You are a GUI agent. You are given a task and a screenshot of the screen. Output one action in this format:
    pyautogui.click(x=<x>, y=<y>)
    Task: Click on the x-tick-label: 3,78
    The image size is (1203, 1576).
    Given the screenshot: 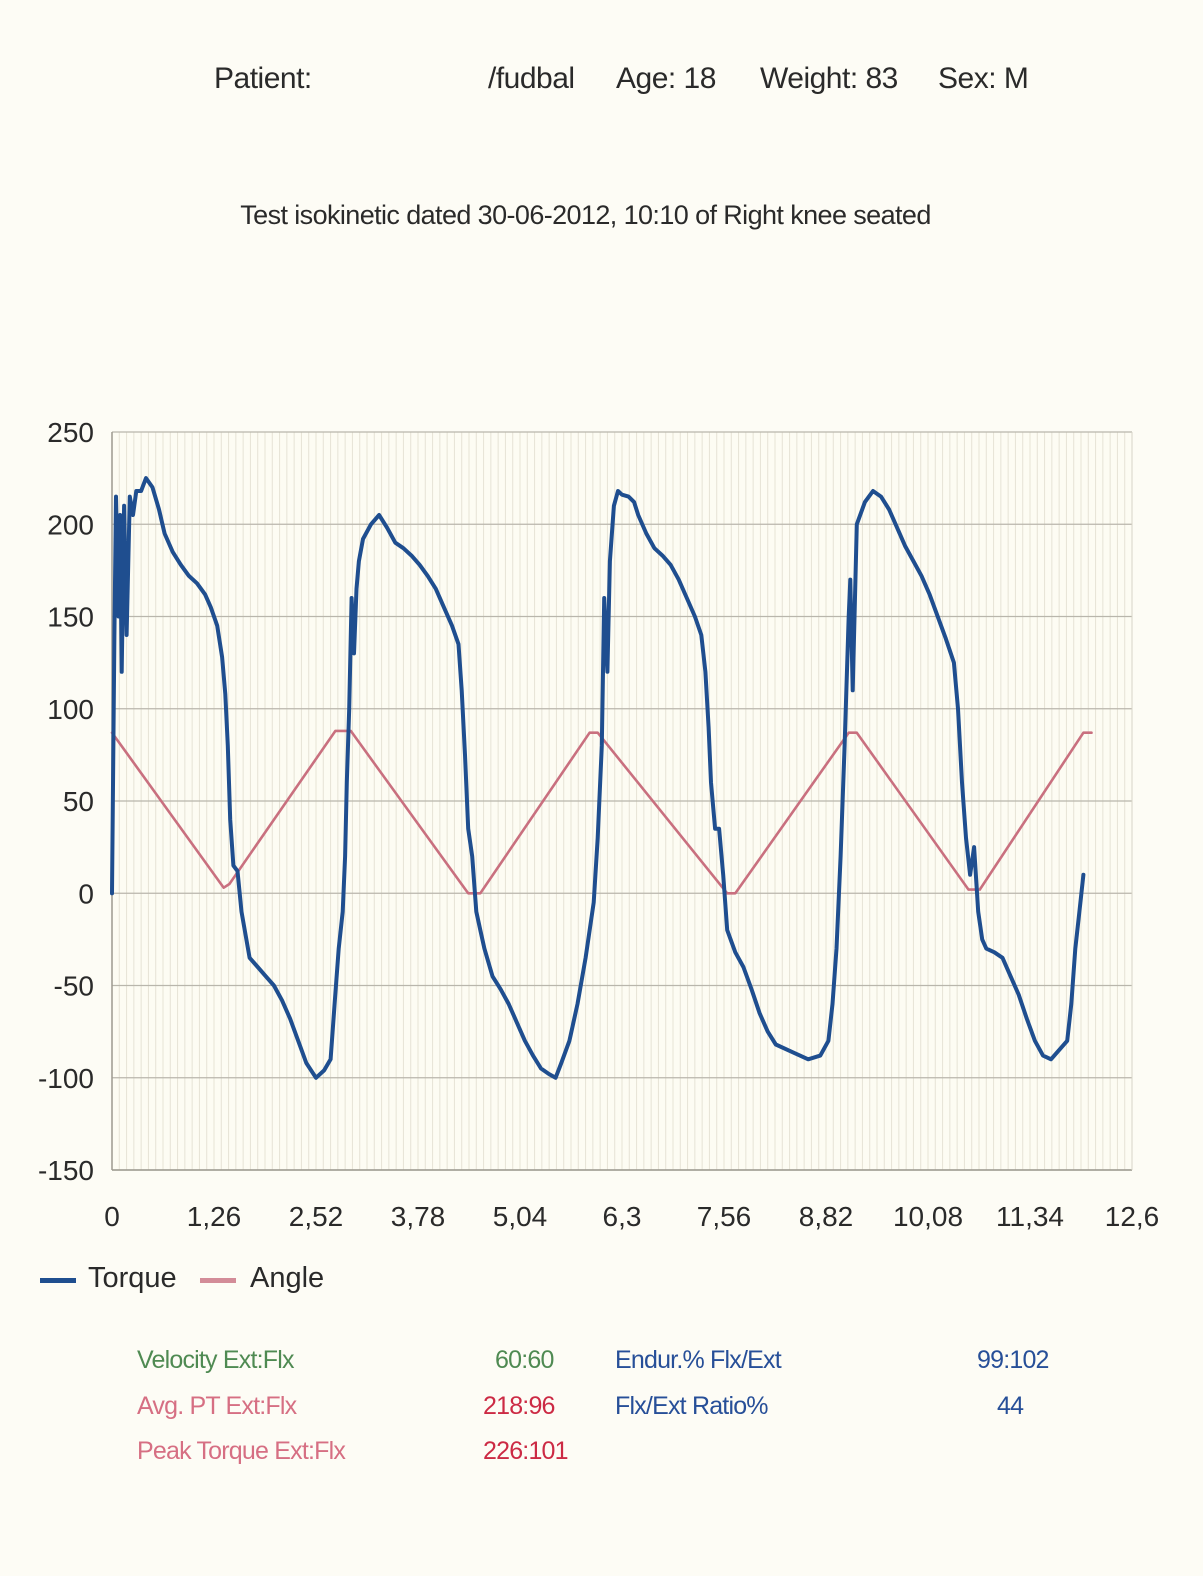 What is the action you would take?
    pyautogui.click(x=418, y=1216)
    